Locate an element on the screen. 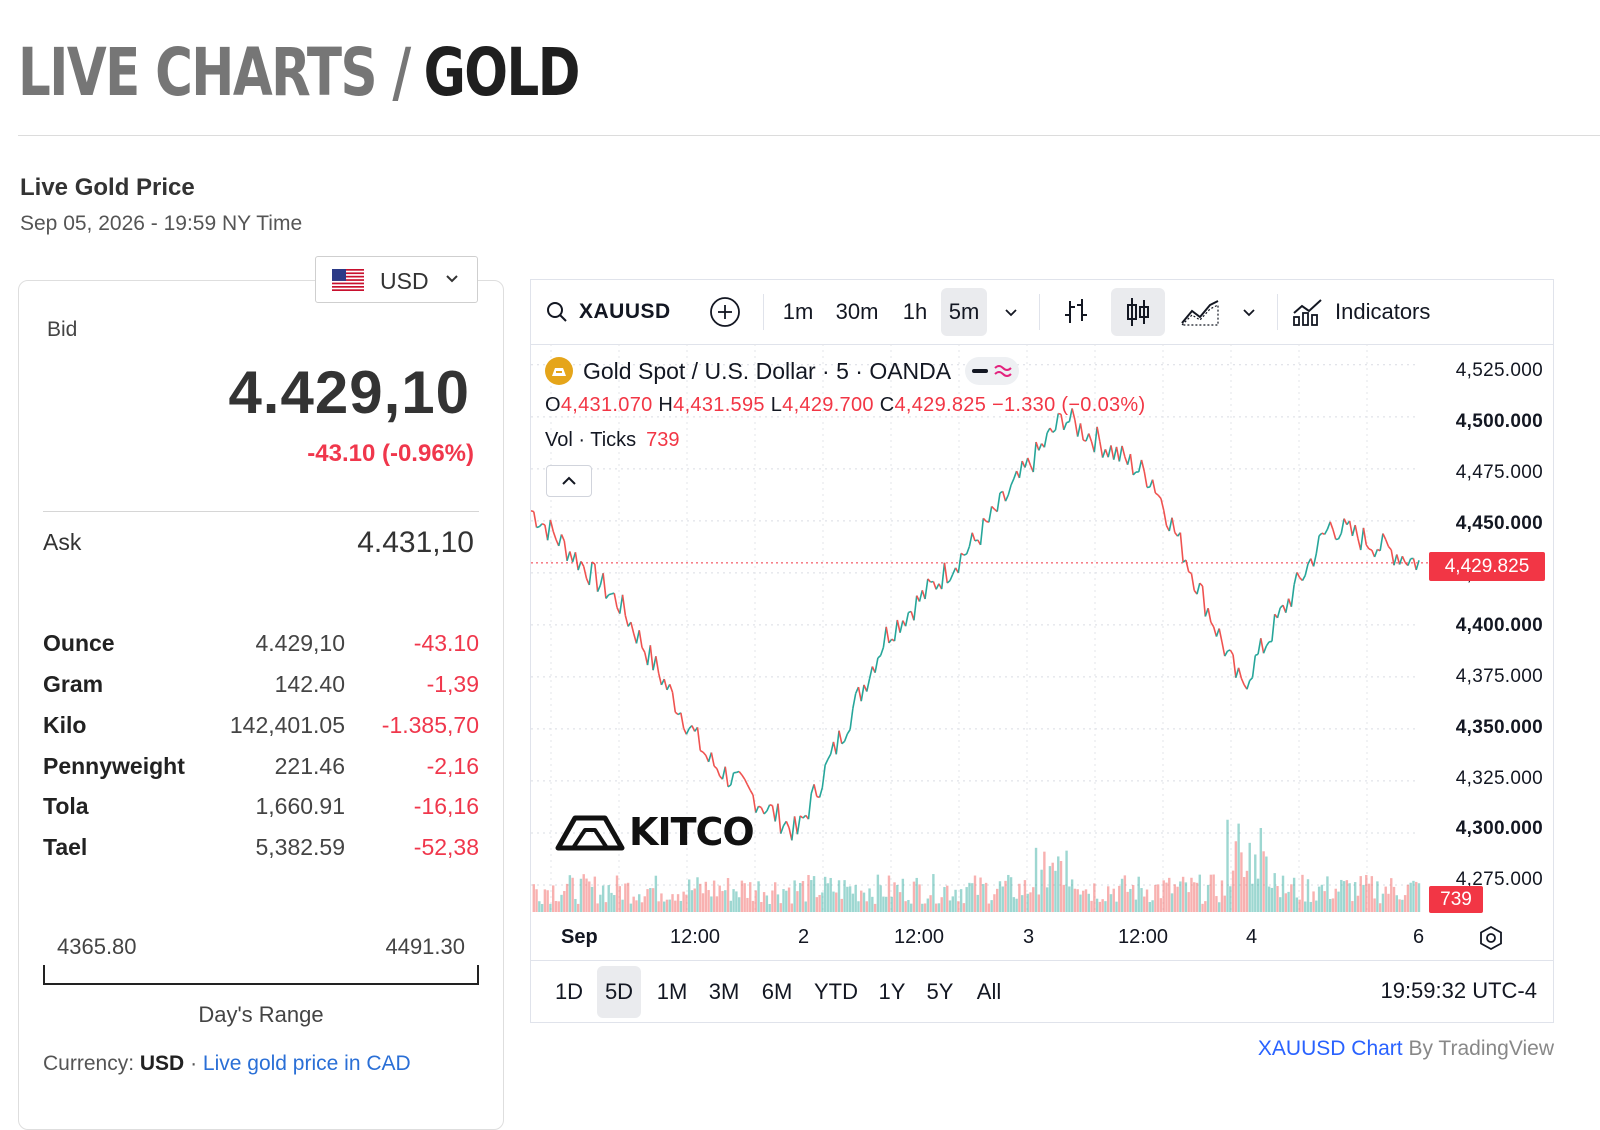 This screenshot has height=1130, width=1600. range-5d: 5D is located at coordinates (619, 992).